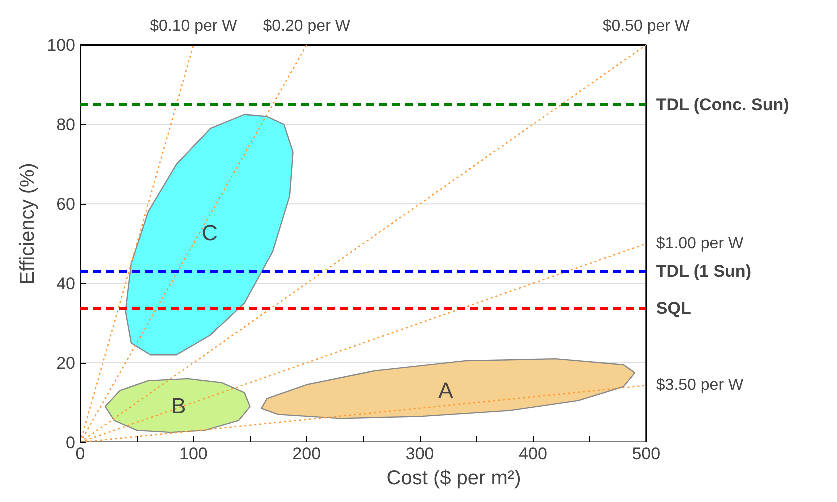 The image size is (837, 502). I want to click on y-axis-title: Efficiency (%), so click(28, 224).